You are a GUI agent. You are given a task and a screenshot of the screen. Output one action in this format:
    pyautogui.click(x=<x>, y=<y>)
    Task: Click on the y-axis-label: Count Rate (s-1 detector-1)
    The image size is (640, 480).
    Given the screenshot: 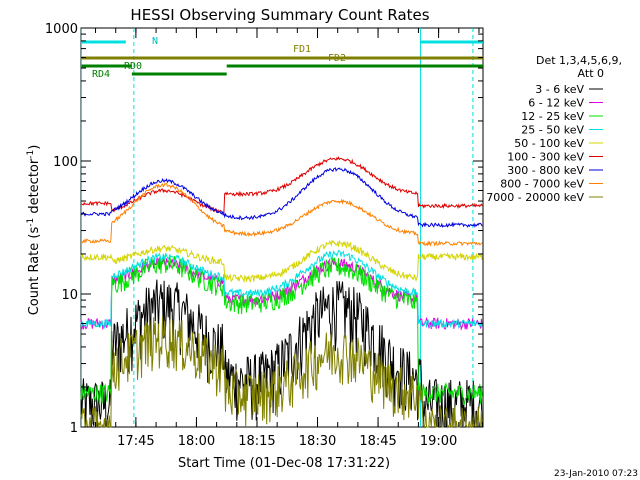 What is the action you would take?
    pyautogui.click(x=34, y=230)
    